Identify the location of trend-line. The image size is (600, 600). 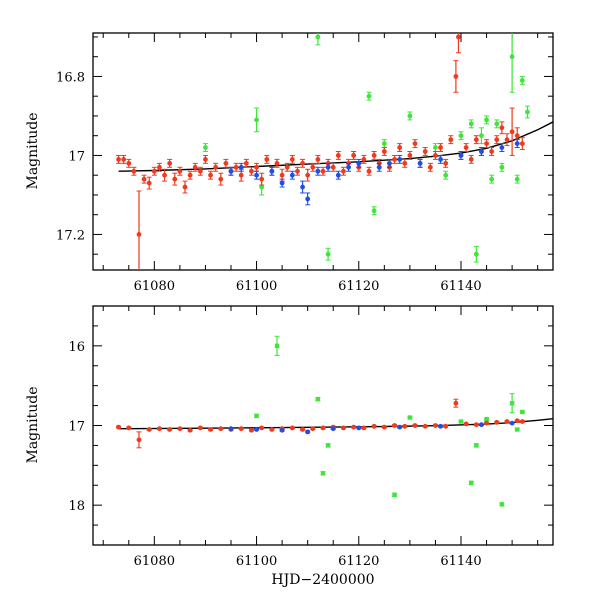
(335, 146).